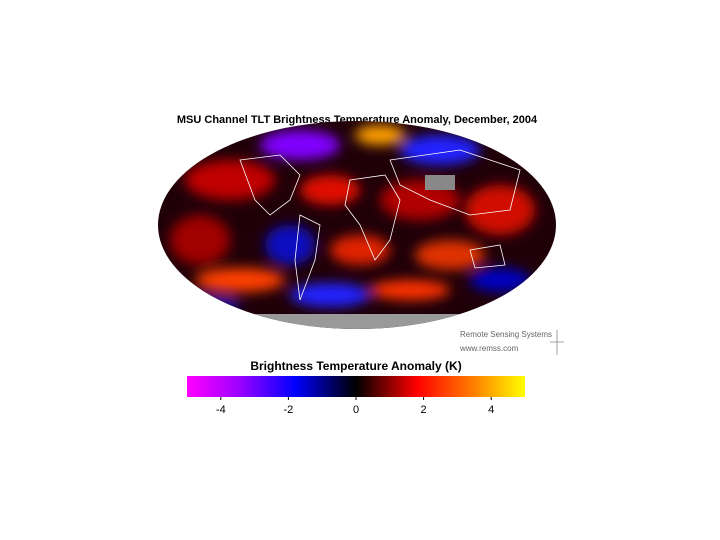 Image resolution: width=720 pixels, height=540 pixels. What do you see at coordinates (356, 410) in the screenshot?
I see `tick-label: 0` at bounding box center [356, 410].